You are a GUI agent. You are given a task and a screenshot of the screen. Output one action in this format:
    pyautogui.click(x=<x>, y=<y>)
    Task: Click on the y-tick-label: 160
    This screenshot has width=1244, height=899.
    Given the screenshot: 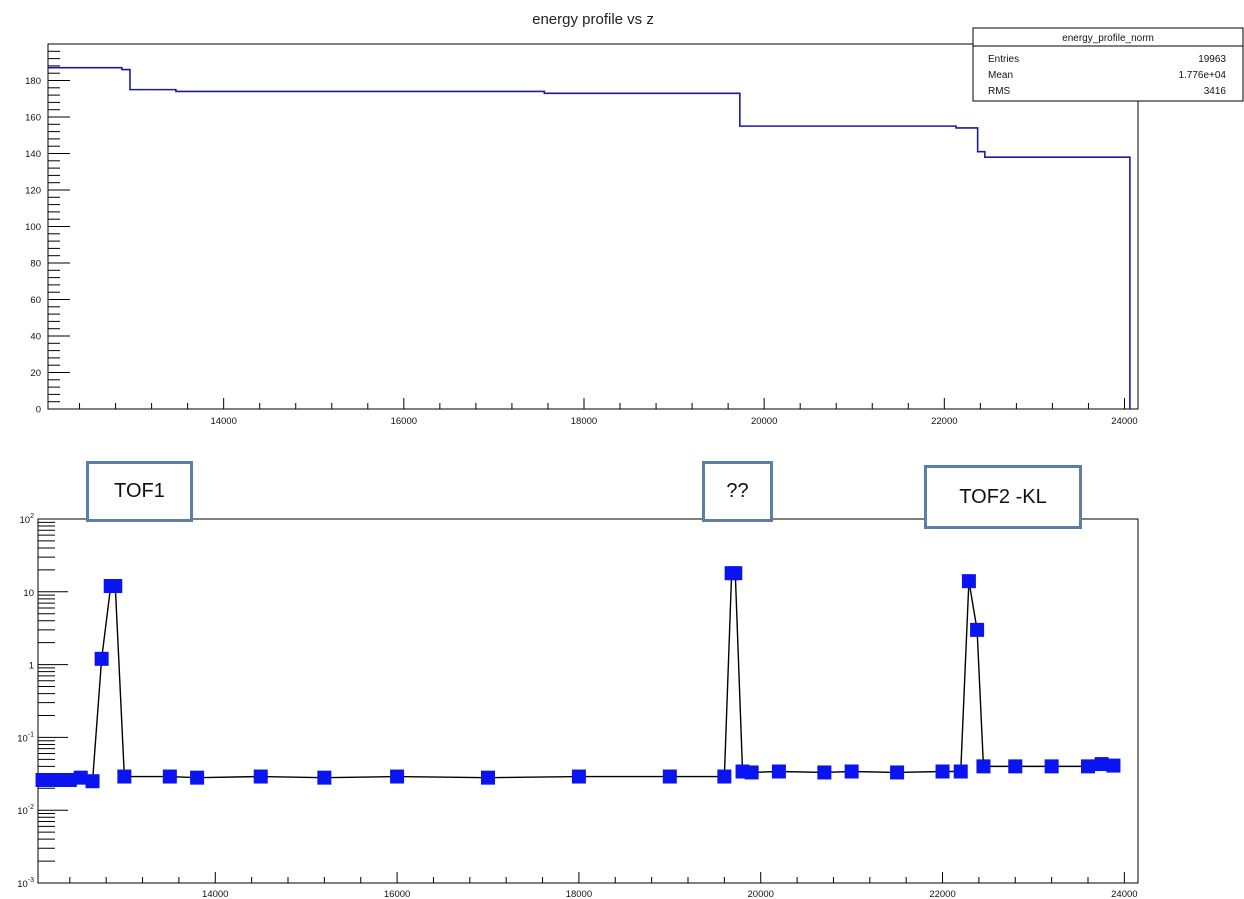 What is the action you would take?
    pyautogui.click(x=33, y=118)
    